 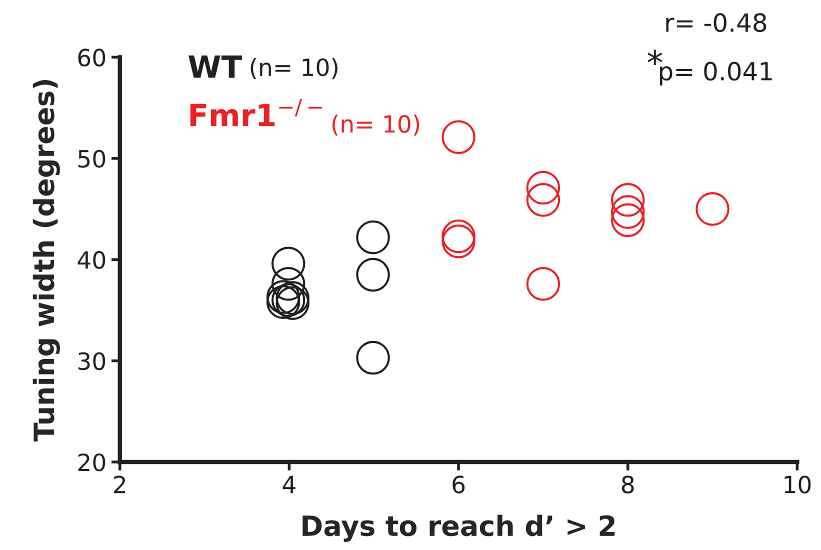 I want to click on x-axis-title: Days to reach d’ > 2, so click(x=458, y=528).